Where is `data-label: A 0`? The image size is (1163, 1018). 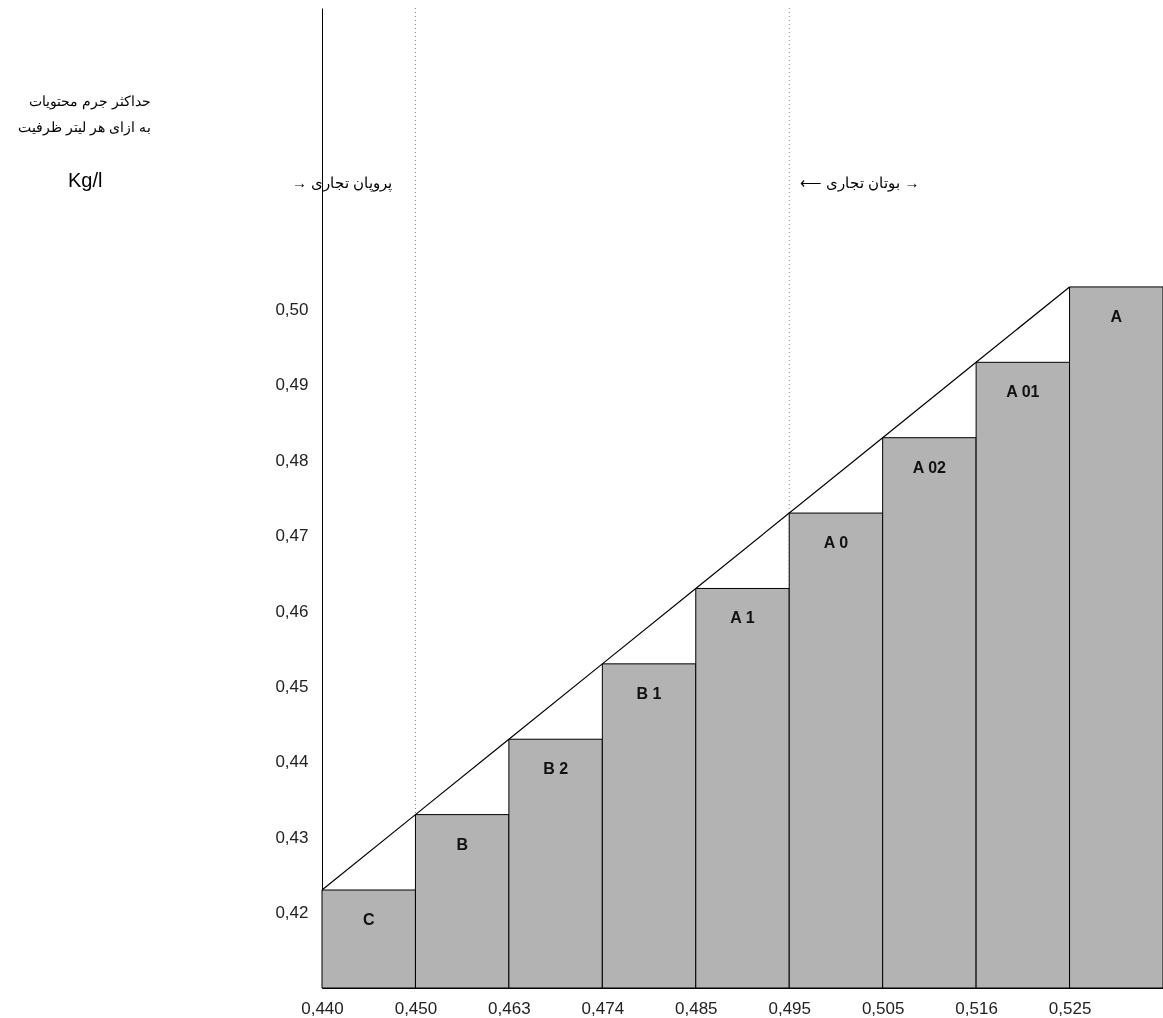
data-label: A 0 is located at coordinates (836, 543).